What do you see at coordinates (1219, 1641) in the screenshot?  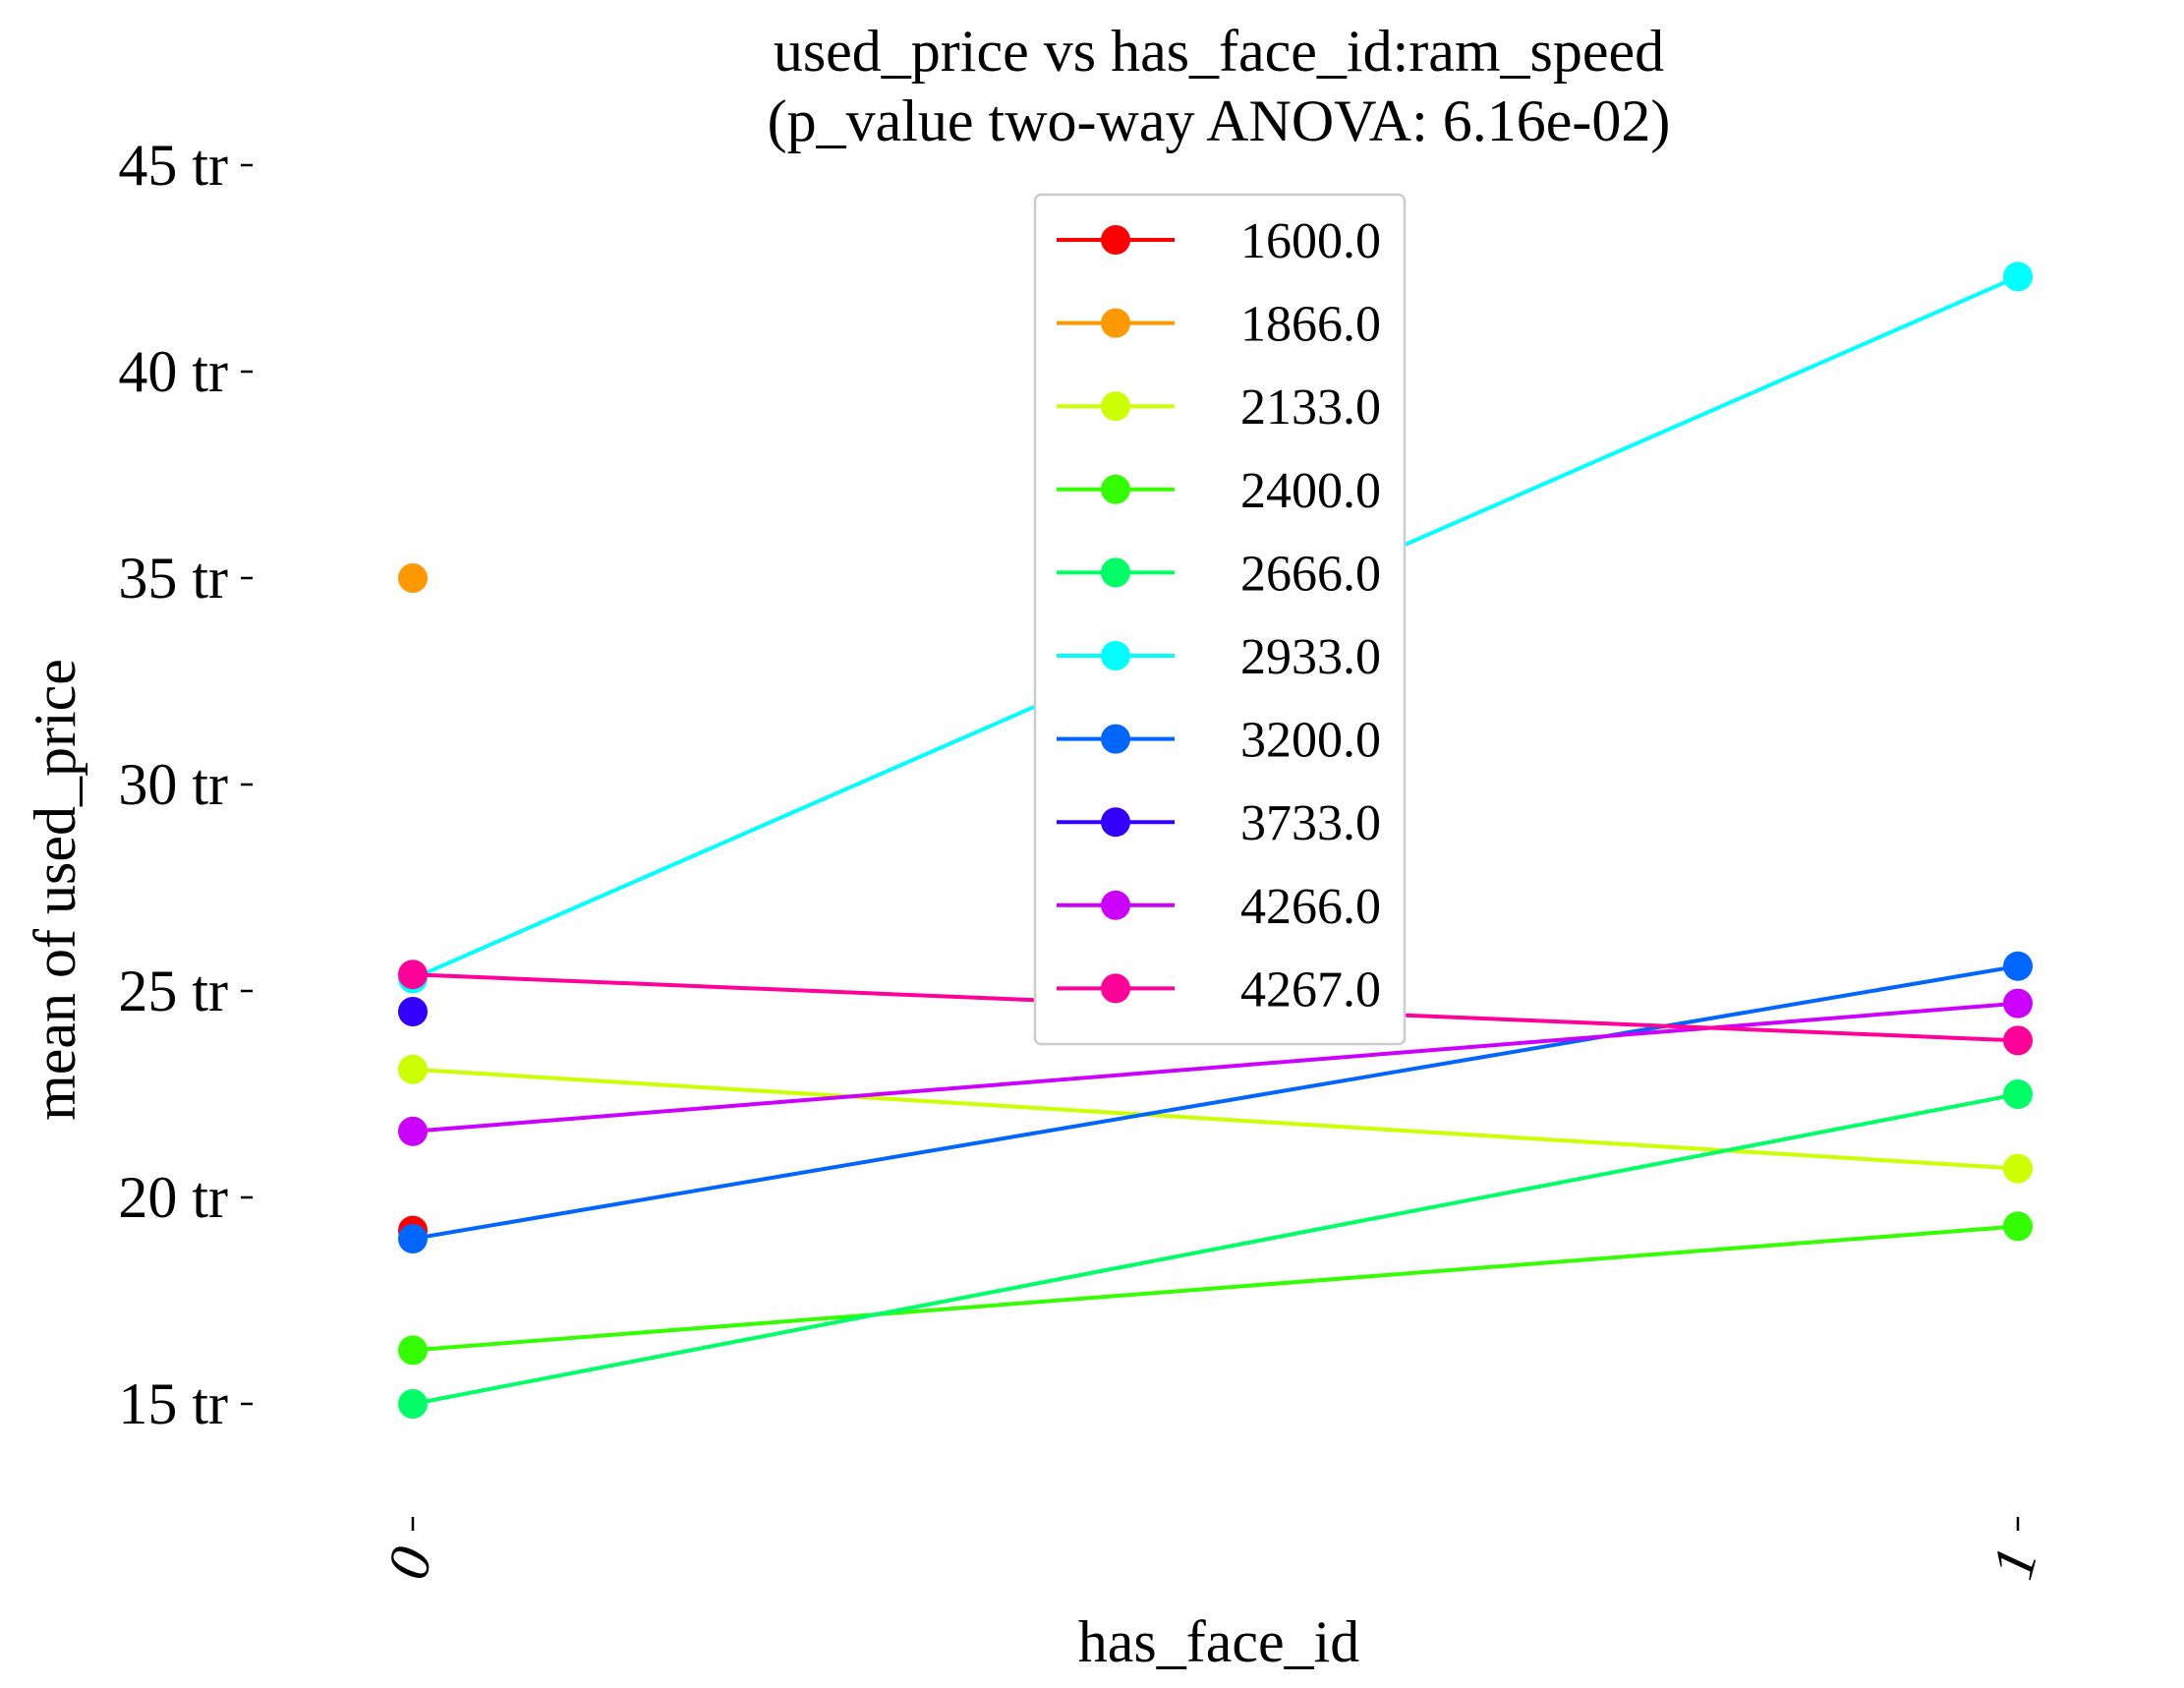 I see `x-axis-label: has_face_id` at bounding box center [1219, 1641].